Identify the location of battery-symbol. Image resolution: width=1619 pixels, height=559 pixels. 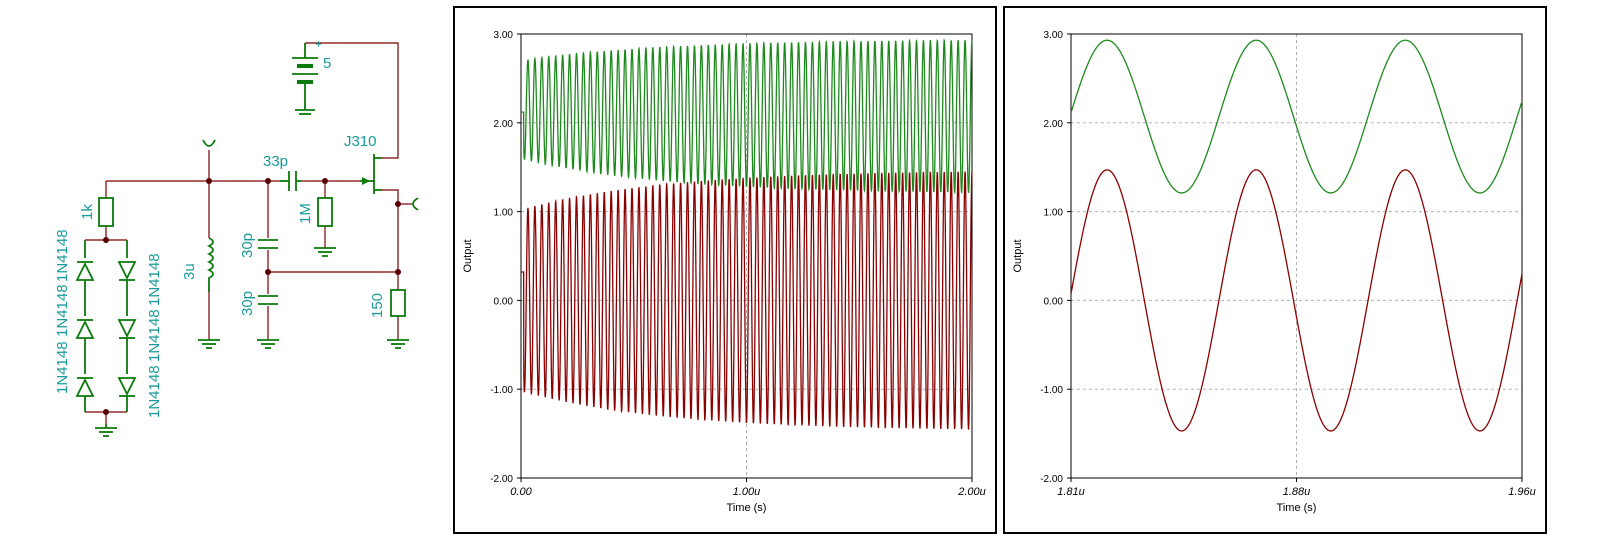
(305, 79).